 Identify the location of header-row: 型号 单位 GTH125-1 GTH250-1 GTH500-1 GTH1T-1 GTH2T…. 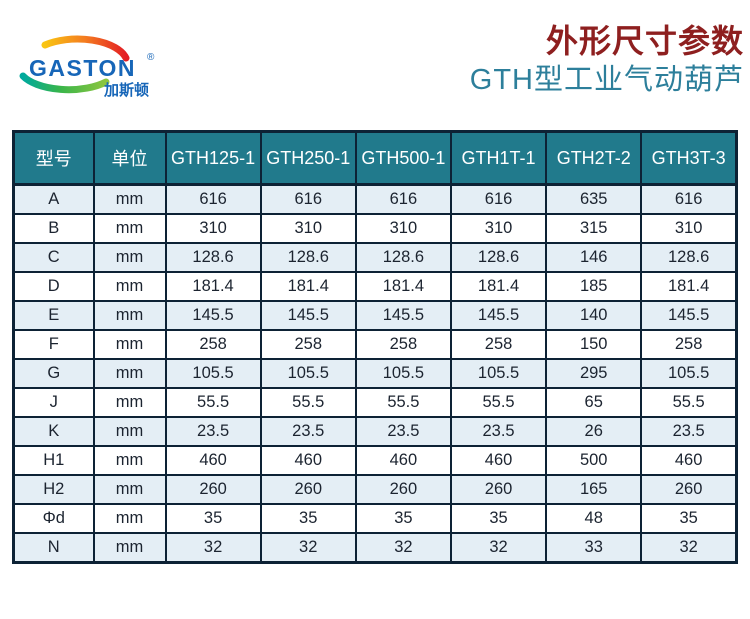
(375, 158).